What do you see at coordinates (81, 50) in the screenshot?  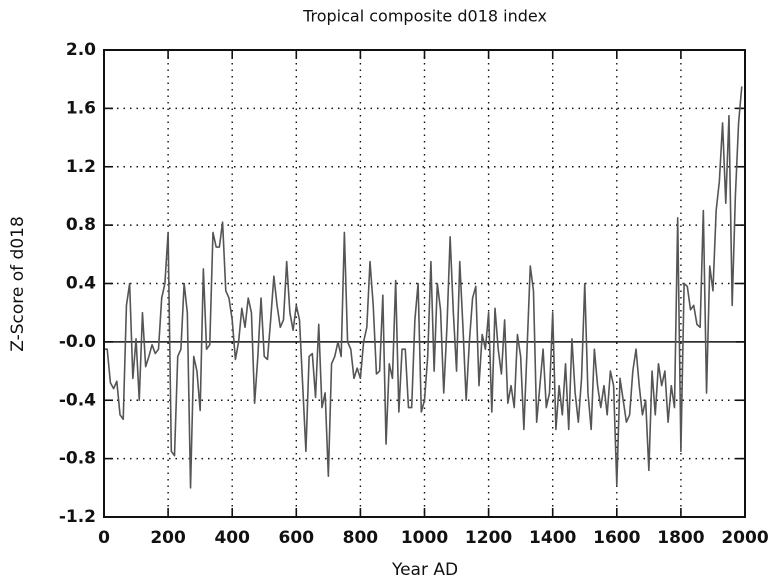 I see `y-tick-label: 2.0` at bounding box center [81, 50].